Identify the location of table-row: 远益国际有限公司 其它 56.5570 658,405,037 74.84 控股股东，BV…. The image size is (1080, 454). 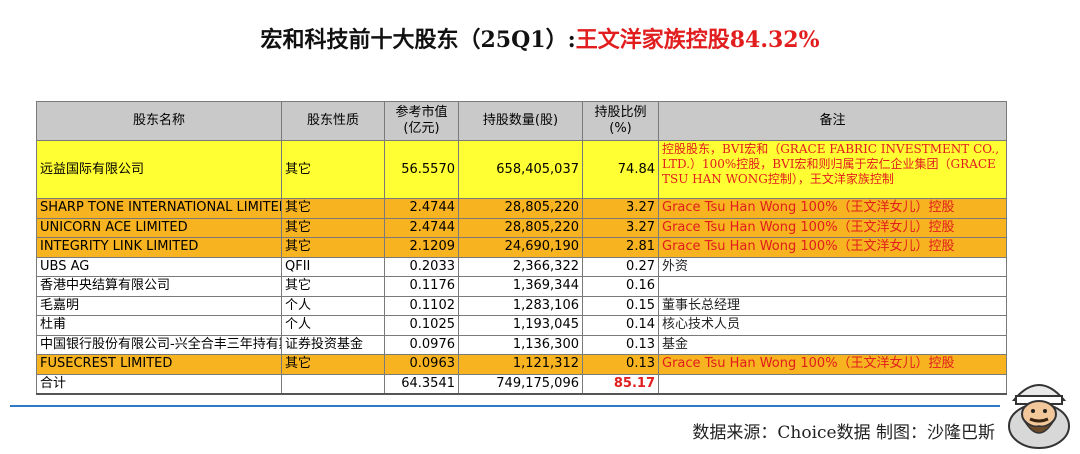
(521, 169).